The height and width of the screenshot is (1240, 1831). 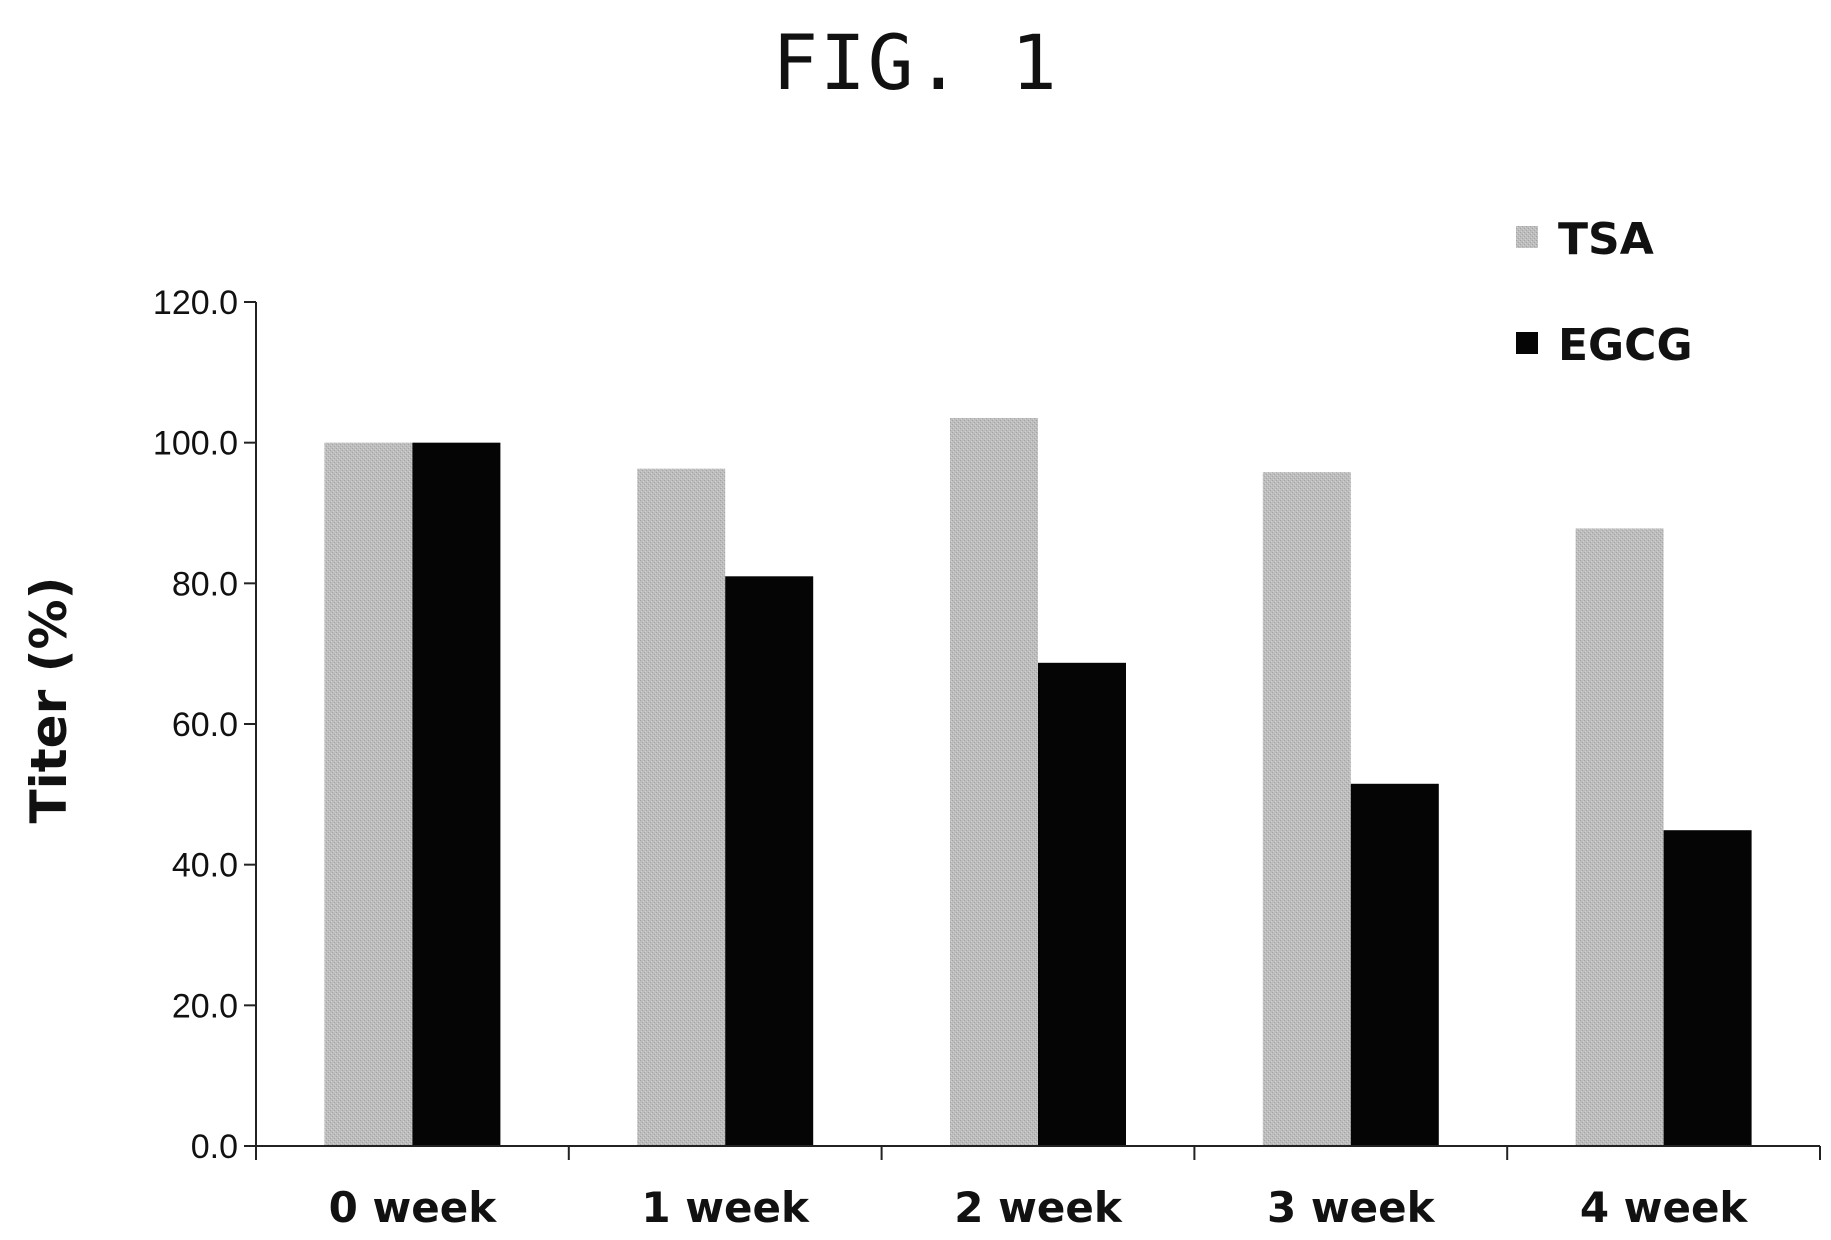 What do you see at coordinates (413, 1207) in the screenshot?
I see `x-tick-label: 0 week` at bounding box center [413, 1207].